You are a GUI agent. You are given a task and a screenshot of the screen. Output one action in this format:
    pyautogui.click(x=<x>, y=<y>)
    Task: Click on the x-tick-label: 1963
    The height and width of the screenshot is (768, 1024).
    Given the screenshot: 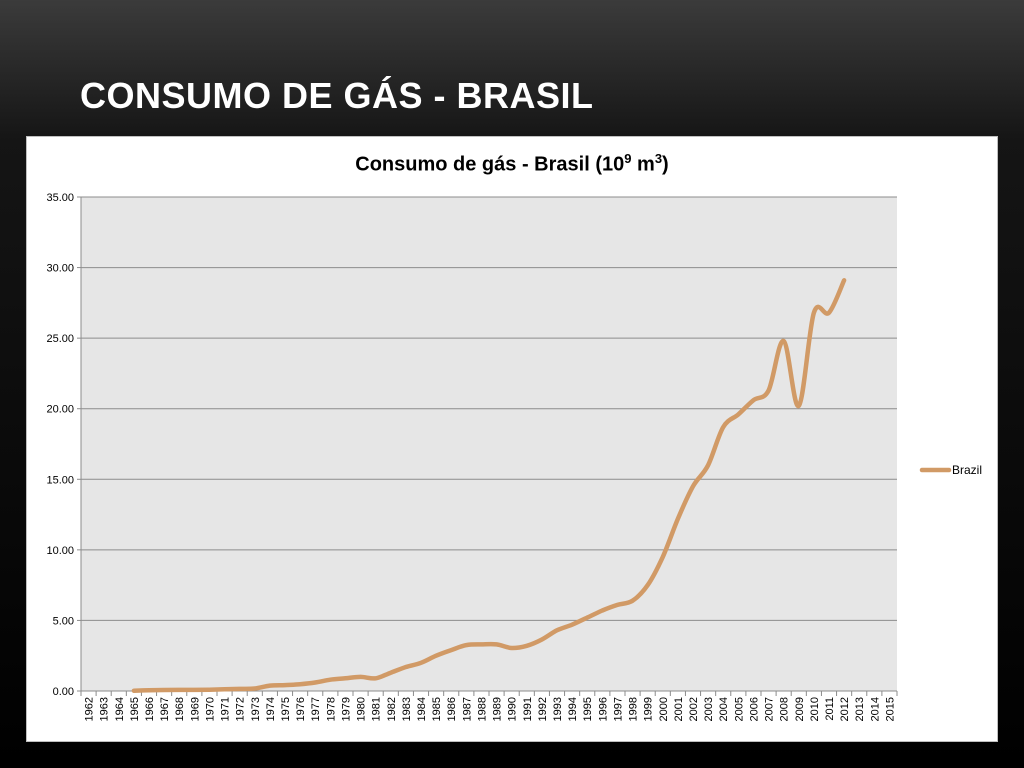 What is the action you would take?
    pyautogui.click(x=105, y=709)
    